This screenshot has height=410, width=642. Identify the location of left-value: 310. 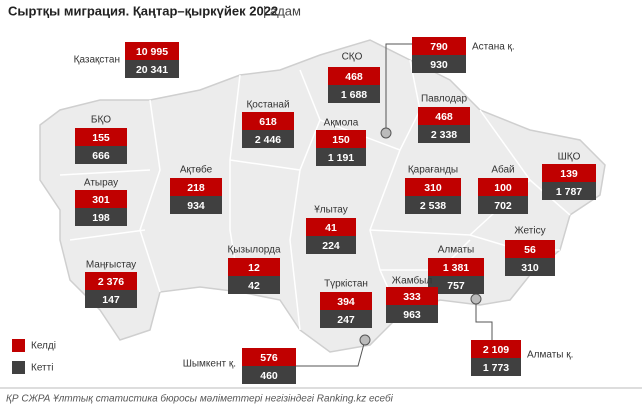
(530, 268).